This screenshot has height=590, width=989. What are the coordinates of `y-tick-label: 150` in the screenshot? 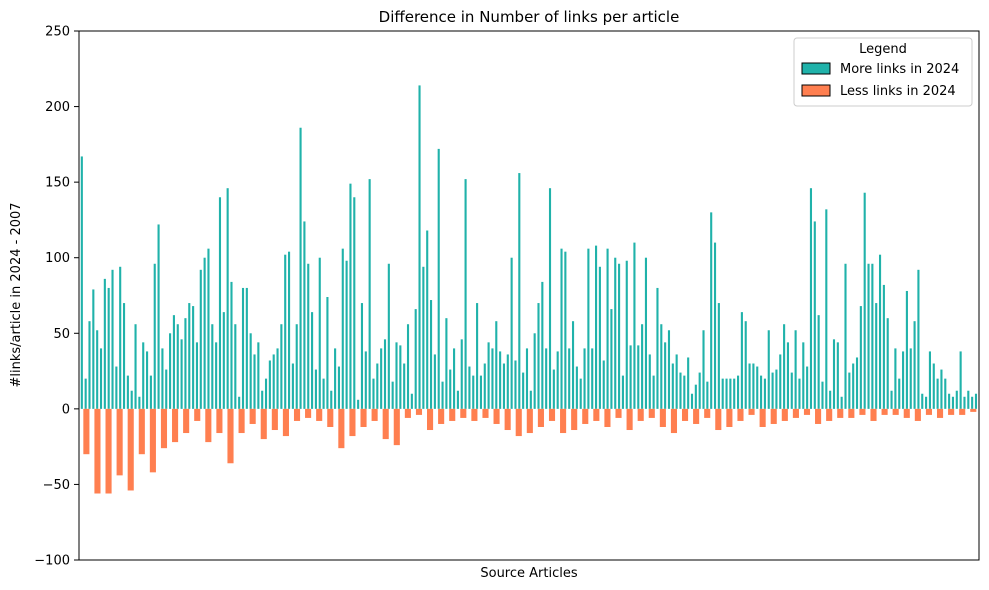 It's located at (57, 183).